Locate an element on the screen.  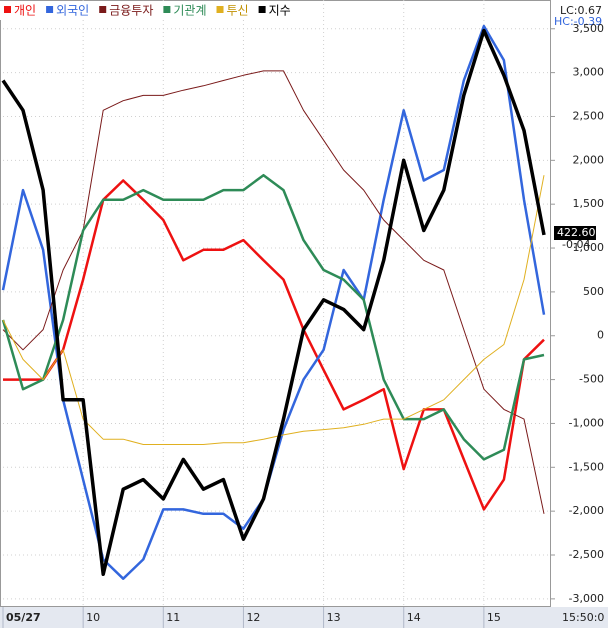
y-tick-label: 3,500 is located at coordinates (589, 28).